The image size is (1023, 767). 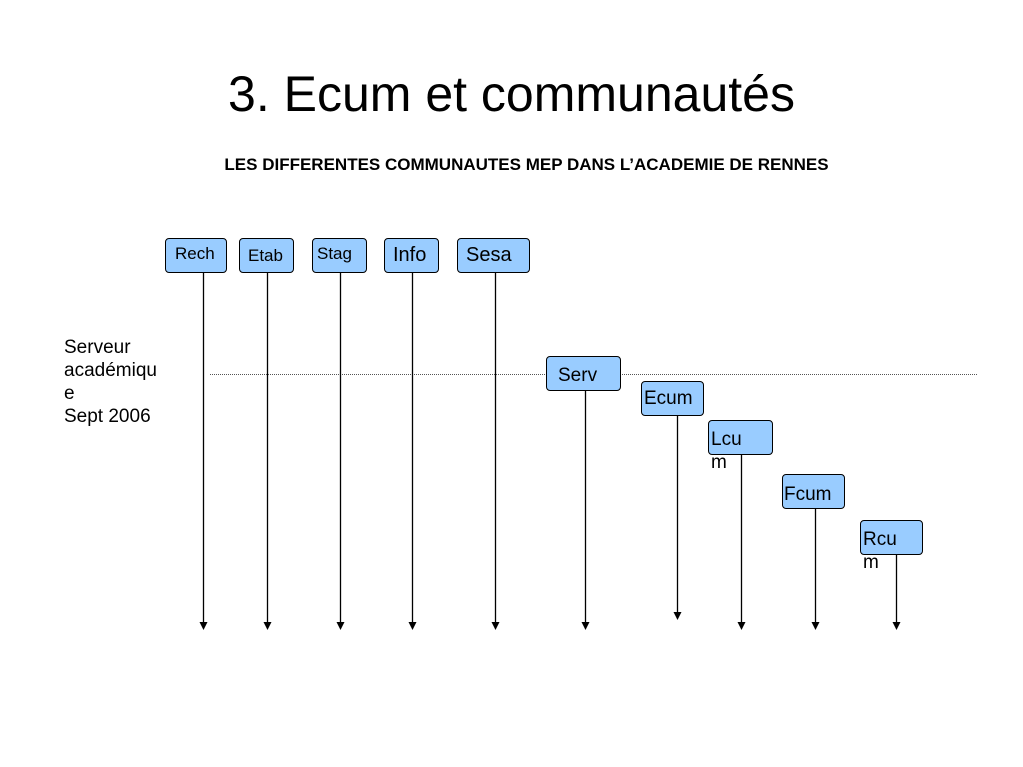 What do you see at coordinates (726, 451) in the screenshot?
I see `node-lcum-label: Lcu m` at bounding box center [726, 451].